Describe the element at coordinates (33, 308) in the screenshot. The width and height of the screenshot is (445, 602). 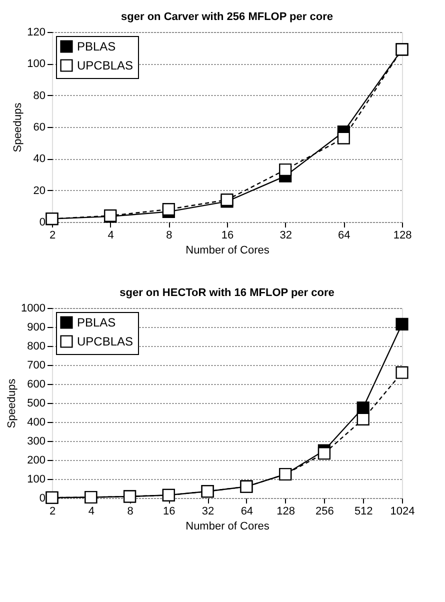
I see `y-tick-label: 1000` at that location.